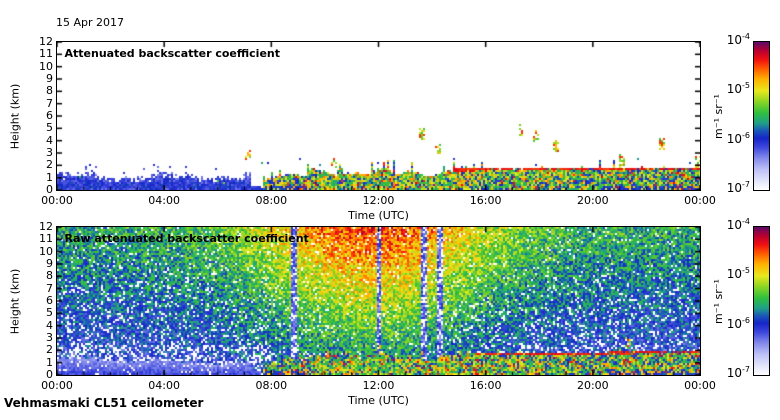 The image size is (780, 420). I want to click on colorbar-attenuated, so click(761, 115).